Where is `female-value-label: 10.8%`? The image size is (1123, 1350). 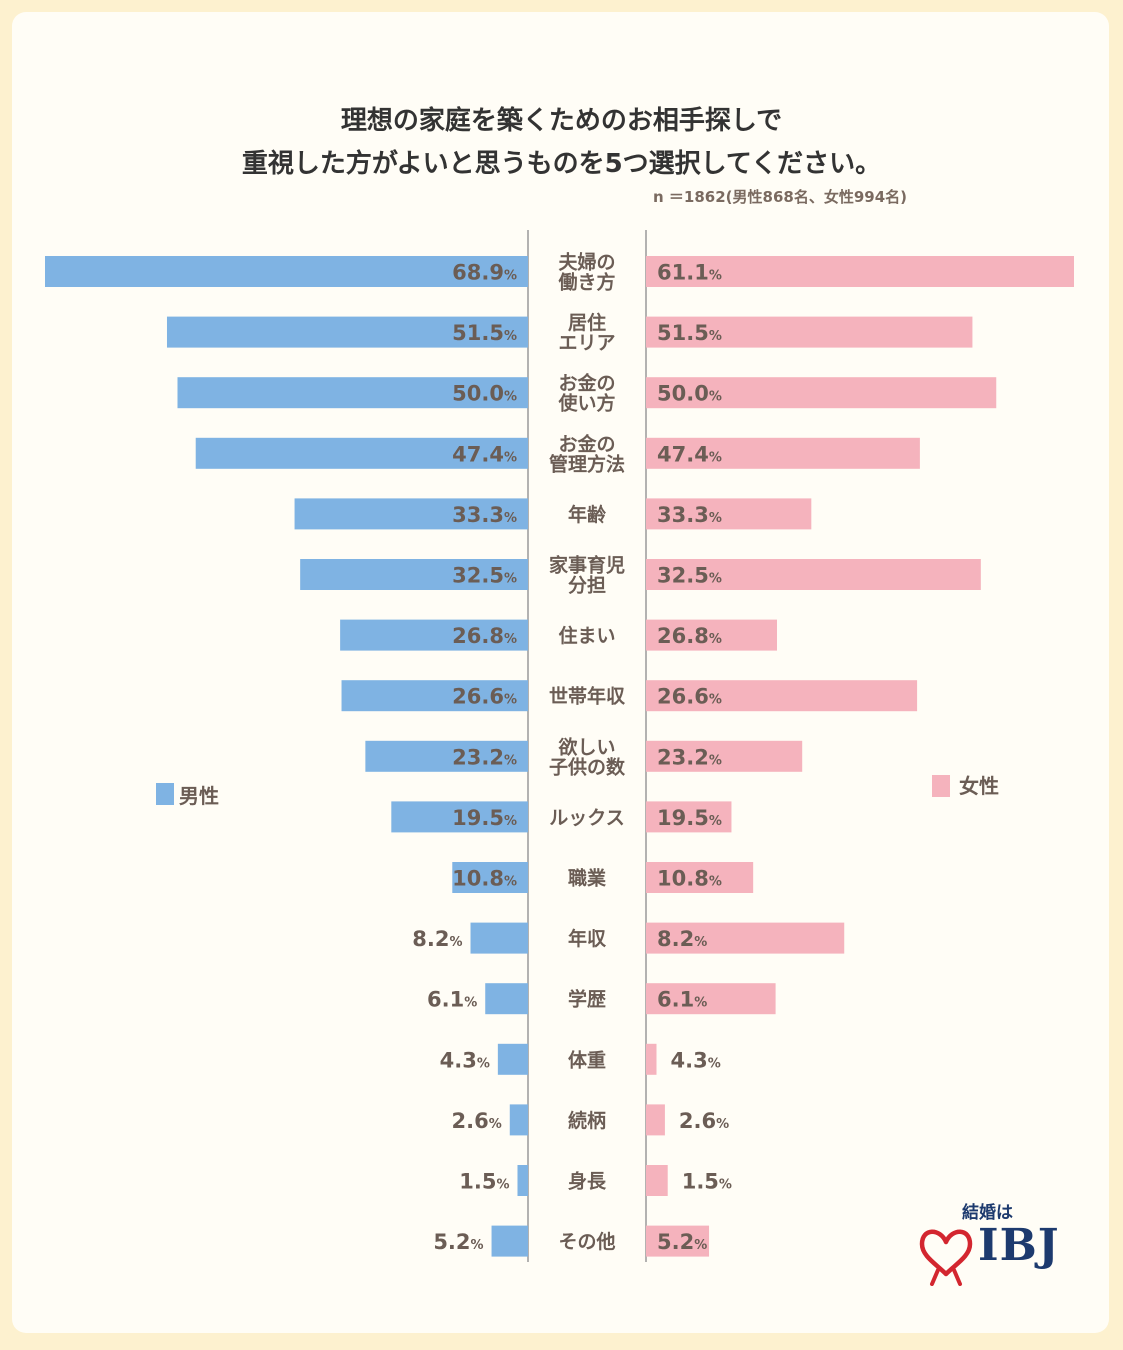 female-value-label: 10.8% is located at coordinates (689, 879).